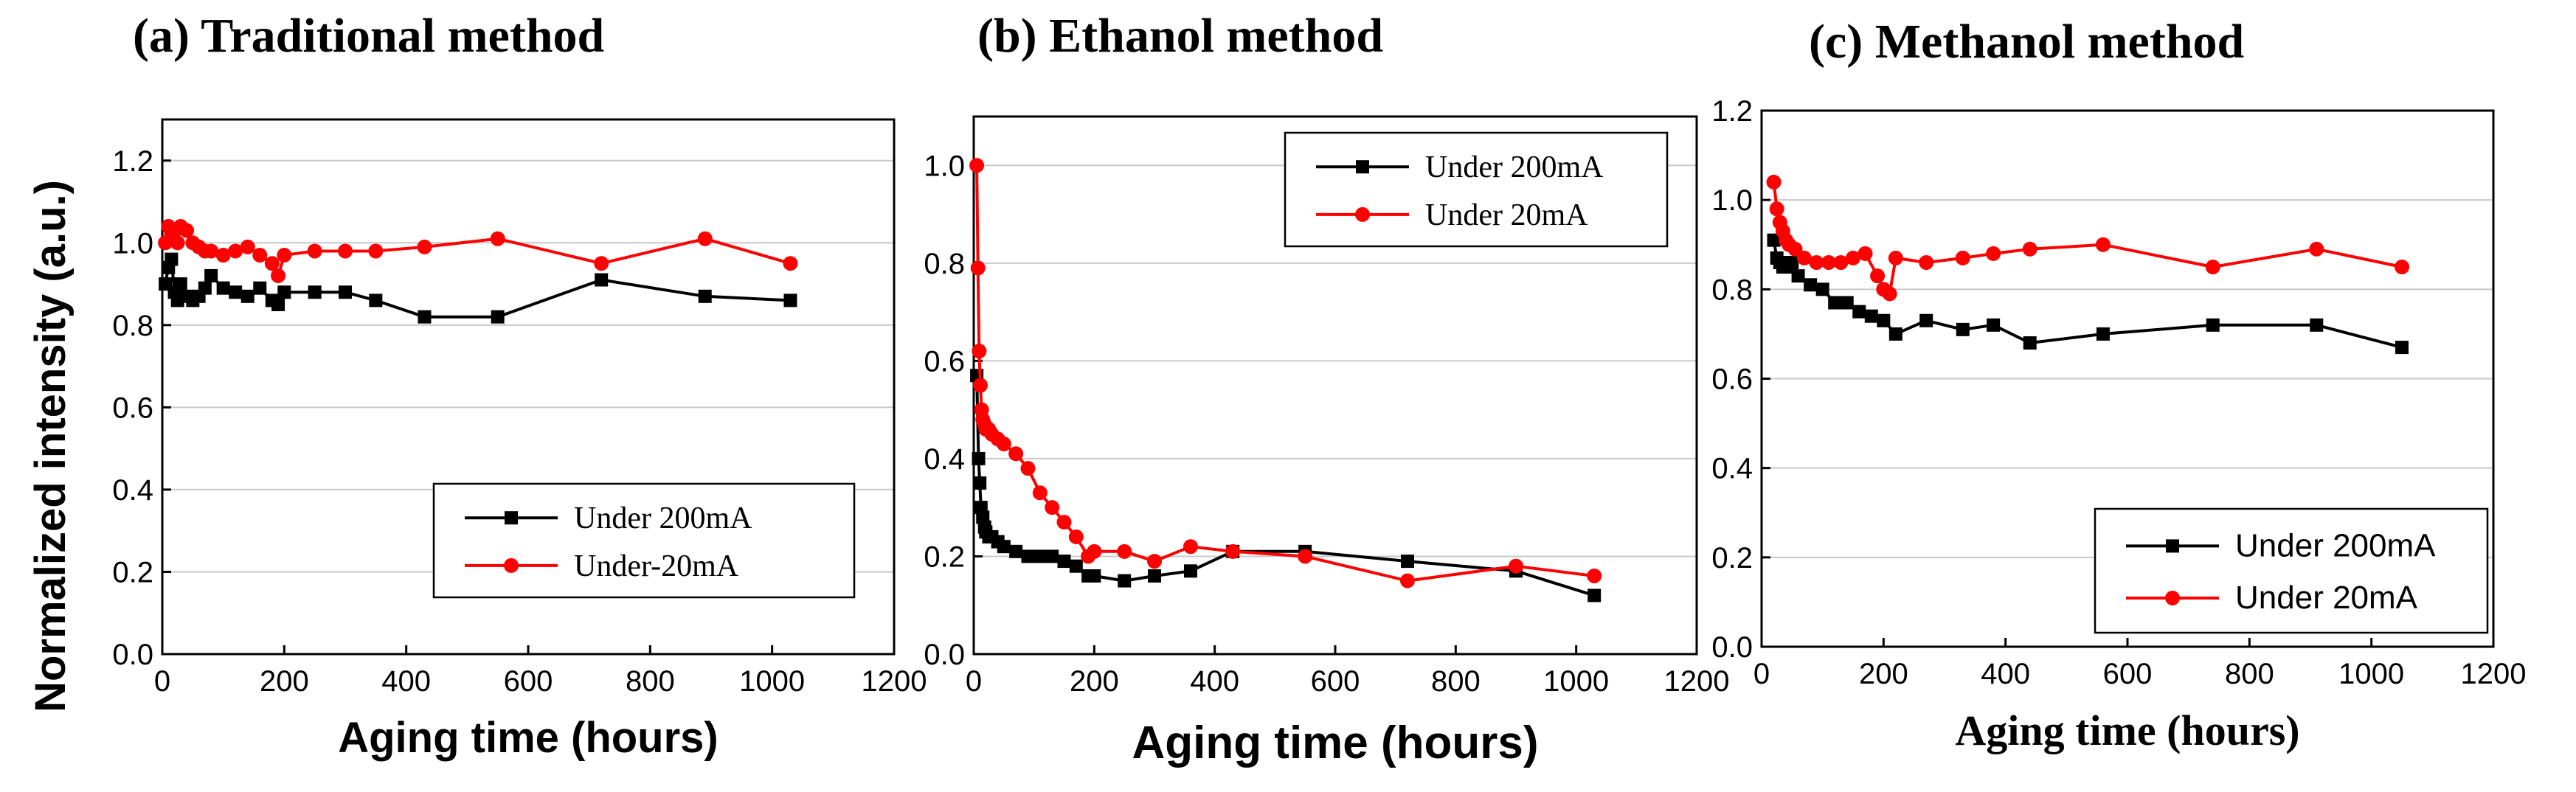  I want to click on legend: Under 200mA Under-20mA, so click(644, 540).